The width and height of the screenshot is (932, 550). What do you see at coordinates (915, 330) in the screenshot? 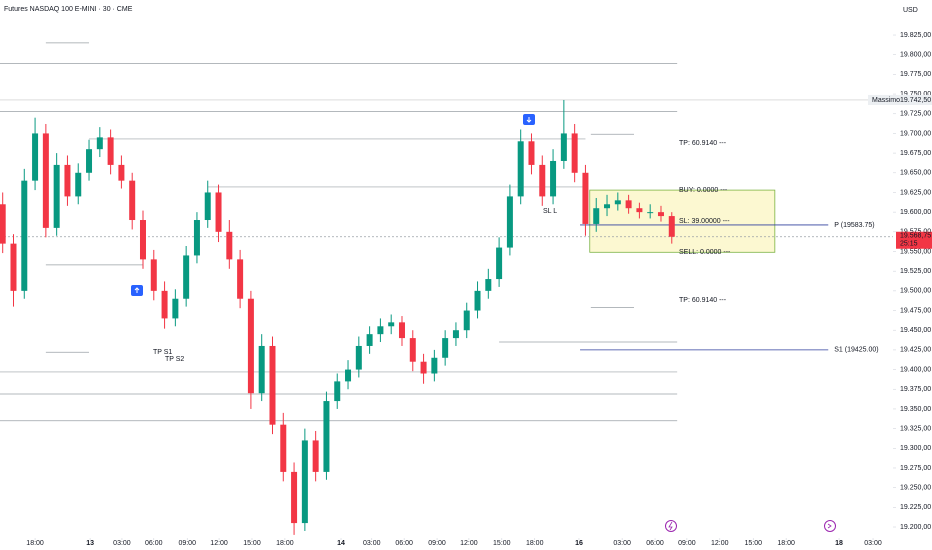
I see `y-tick-label: 19.450,00` at bounding box center [915, 330].